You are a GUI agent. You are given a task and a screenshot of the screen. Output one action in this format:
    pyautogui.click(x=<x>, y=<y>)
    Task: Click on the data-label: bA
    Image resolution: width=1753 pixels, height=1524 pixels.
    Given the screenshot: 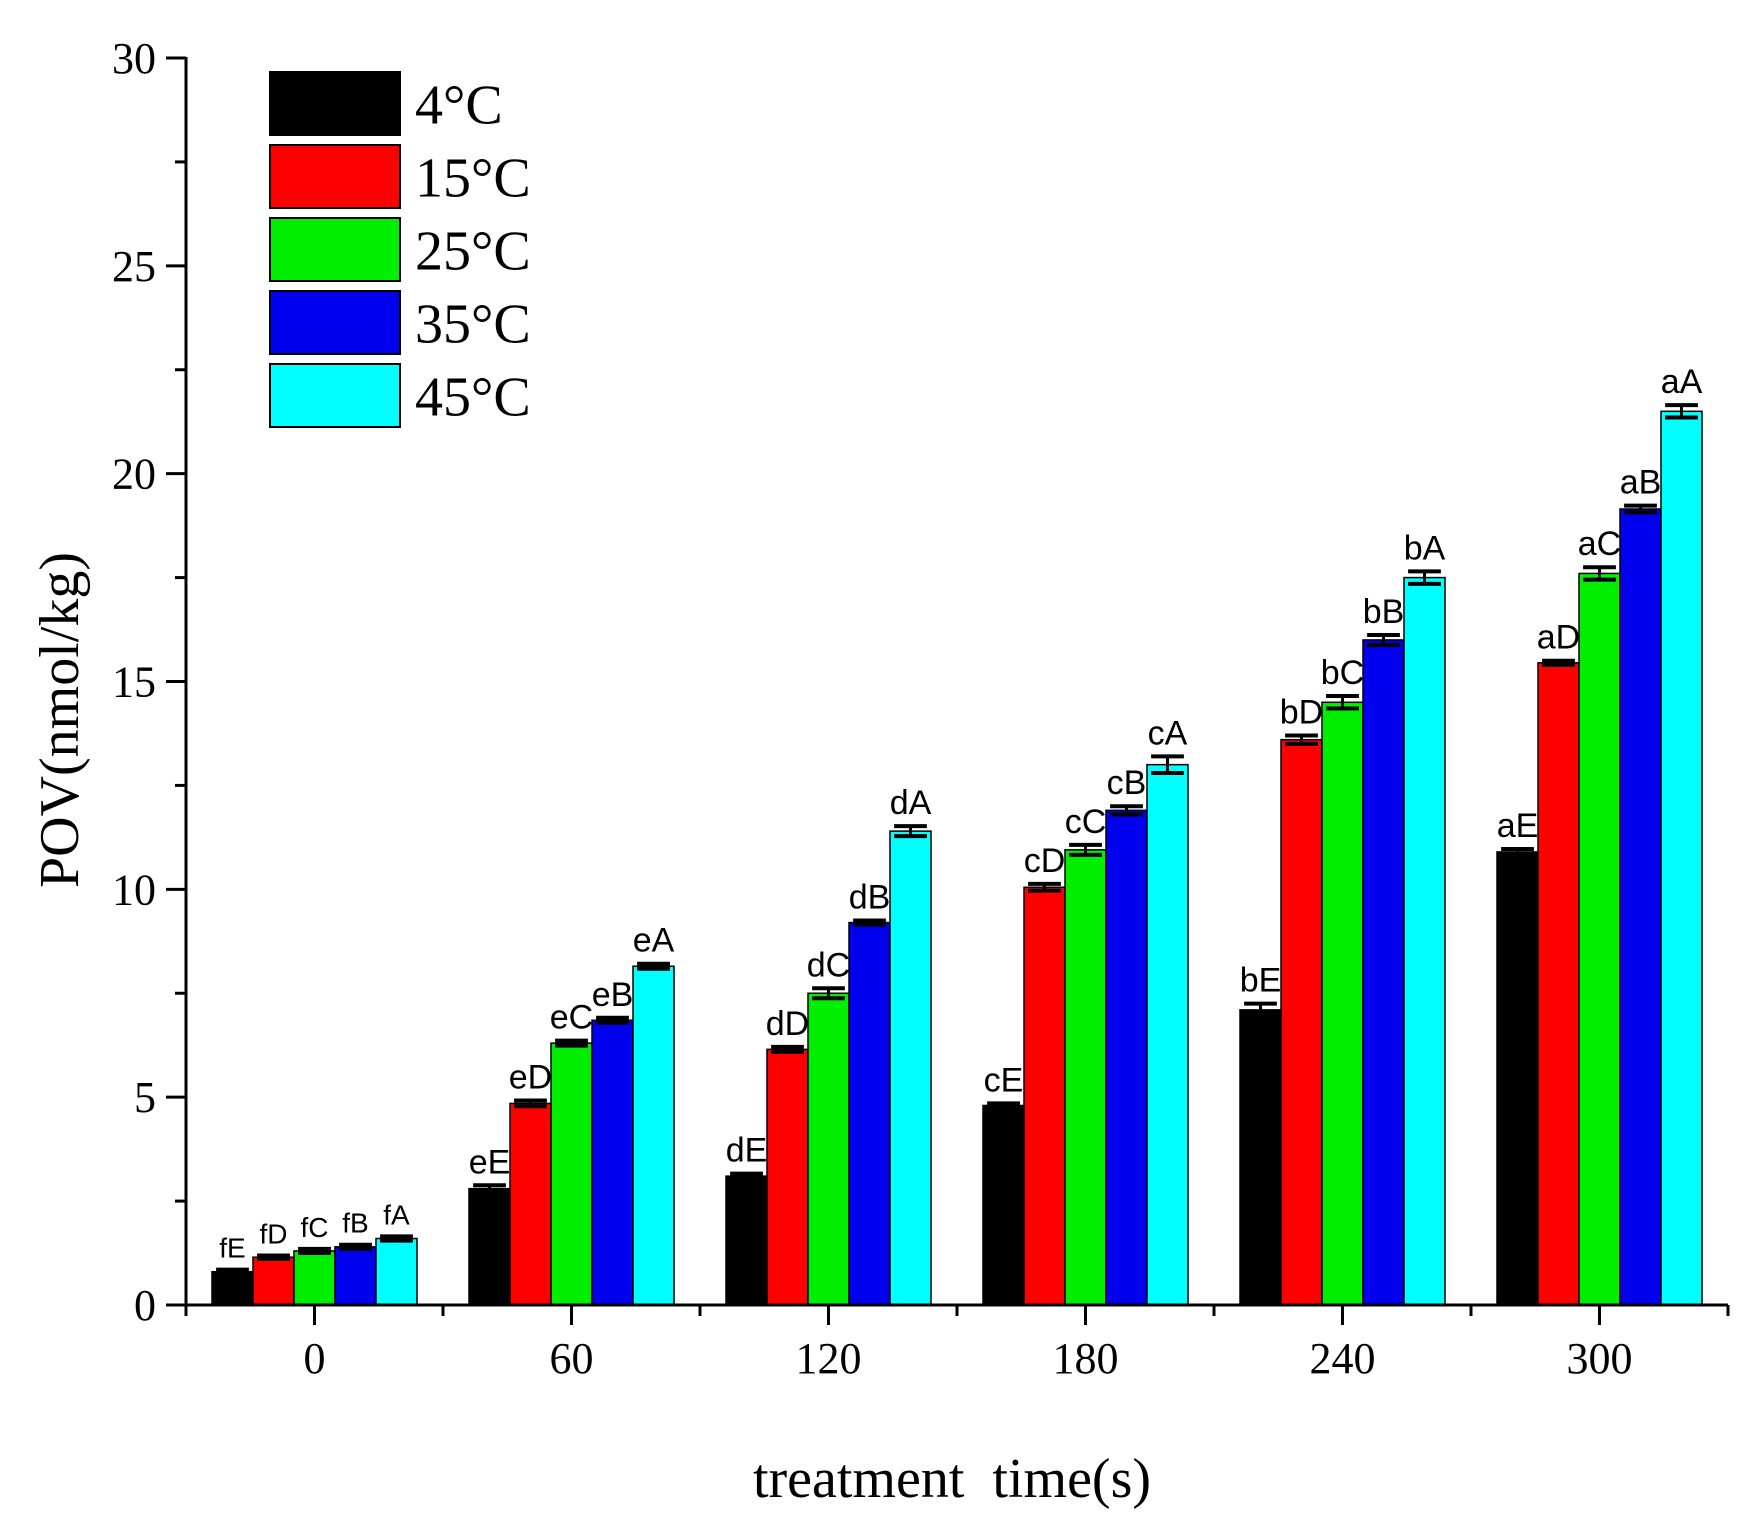 What is the action you would take?
    pyautogui.click(x=1425, y=548)
    